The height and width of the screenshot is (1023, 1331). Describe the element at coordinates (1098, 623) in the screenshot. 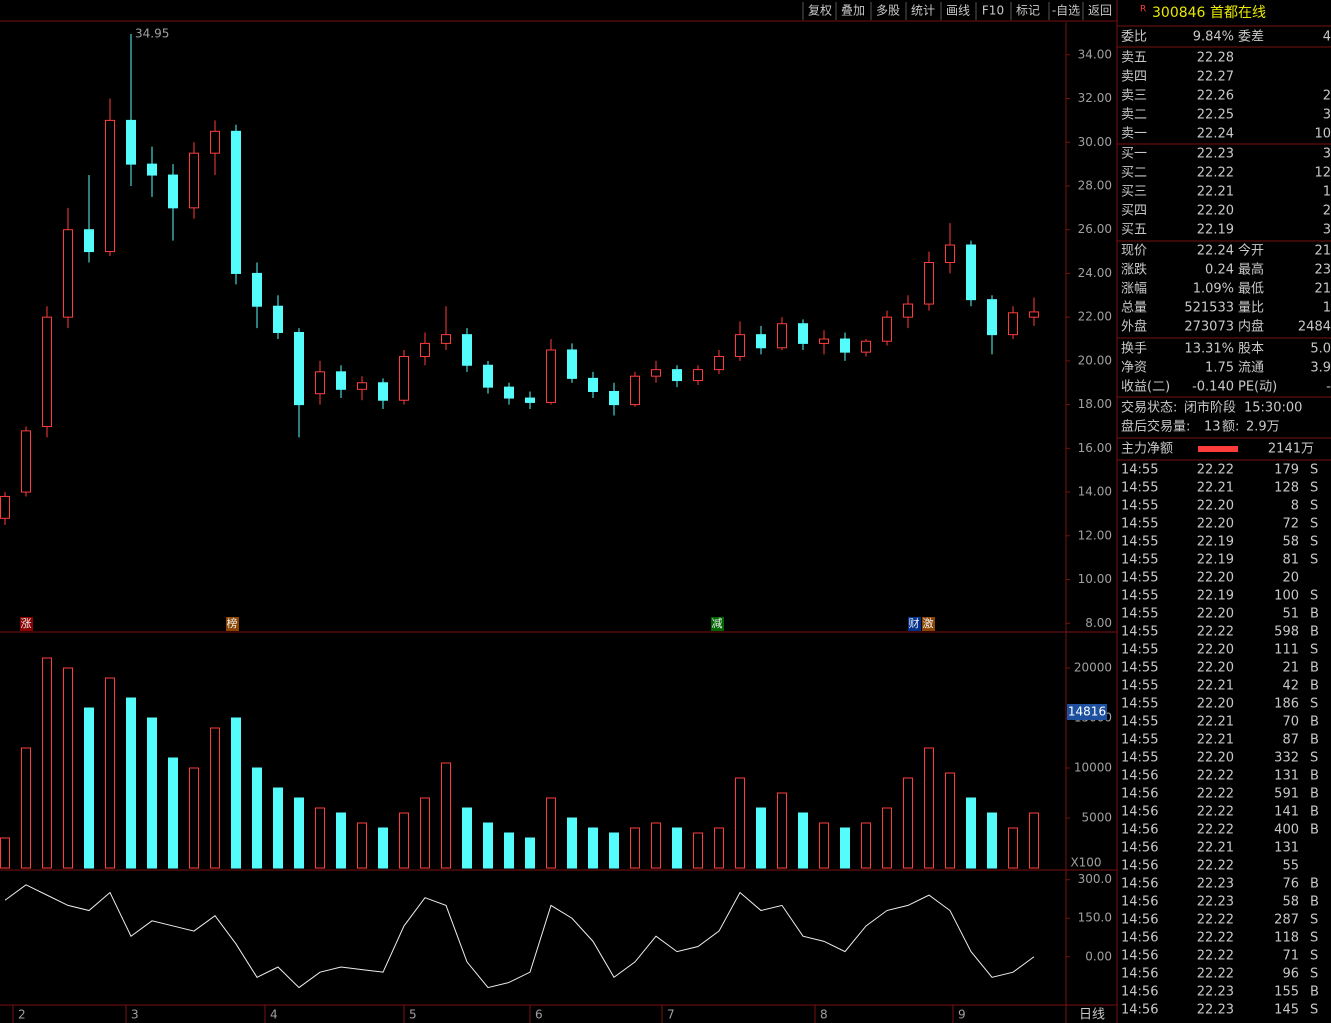

I see `y-tick-label: 8.00` at that location.